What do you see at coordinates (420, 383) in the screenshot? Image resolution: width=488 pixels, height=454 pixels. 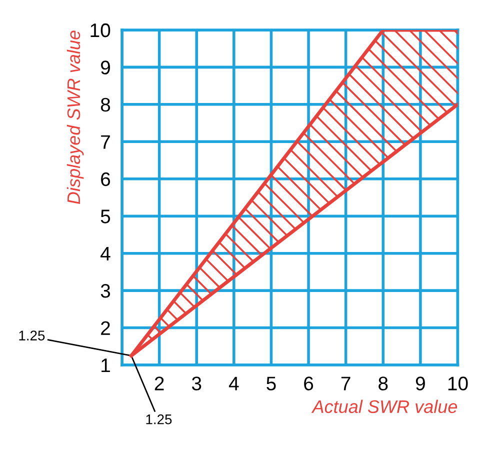 I see `x-tick-label: 9` at bounding box center [420, 383].